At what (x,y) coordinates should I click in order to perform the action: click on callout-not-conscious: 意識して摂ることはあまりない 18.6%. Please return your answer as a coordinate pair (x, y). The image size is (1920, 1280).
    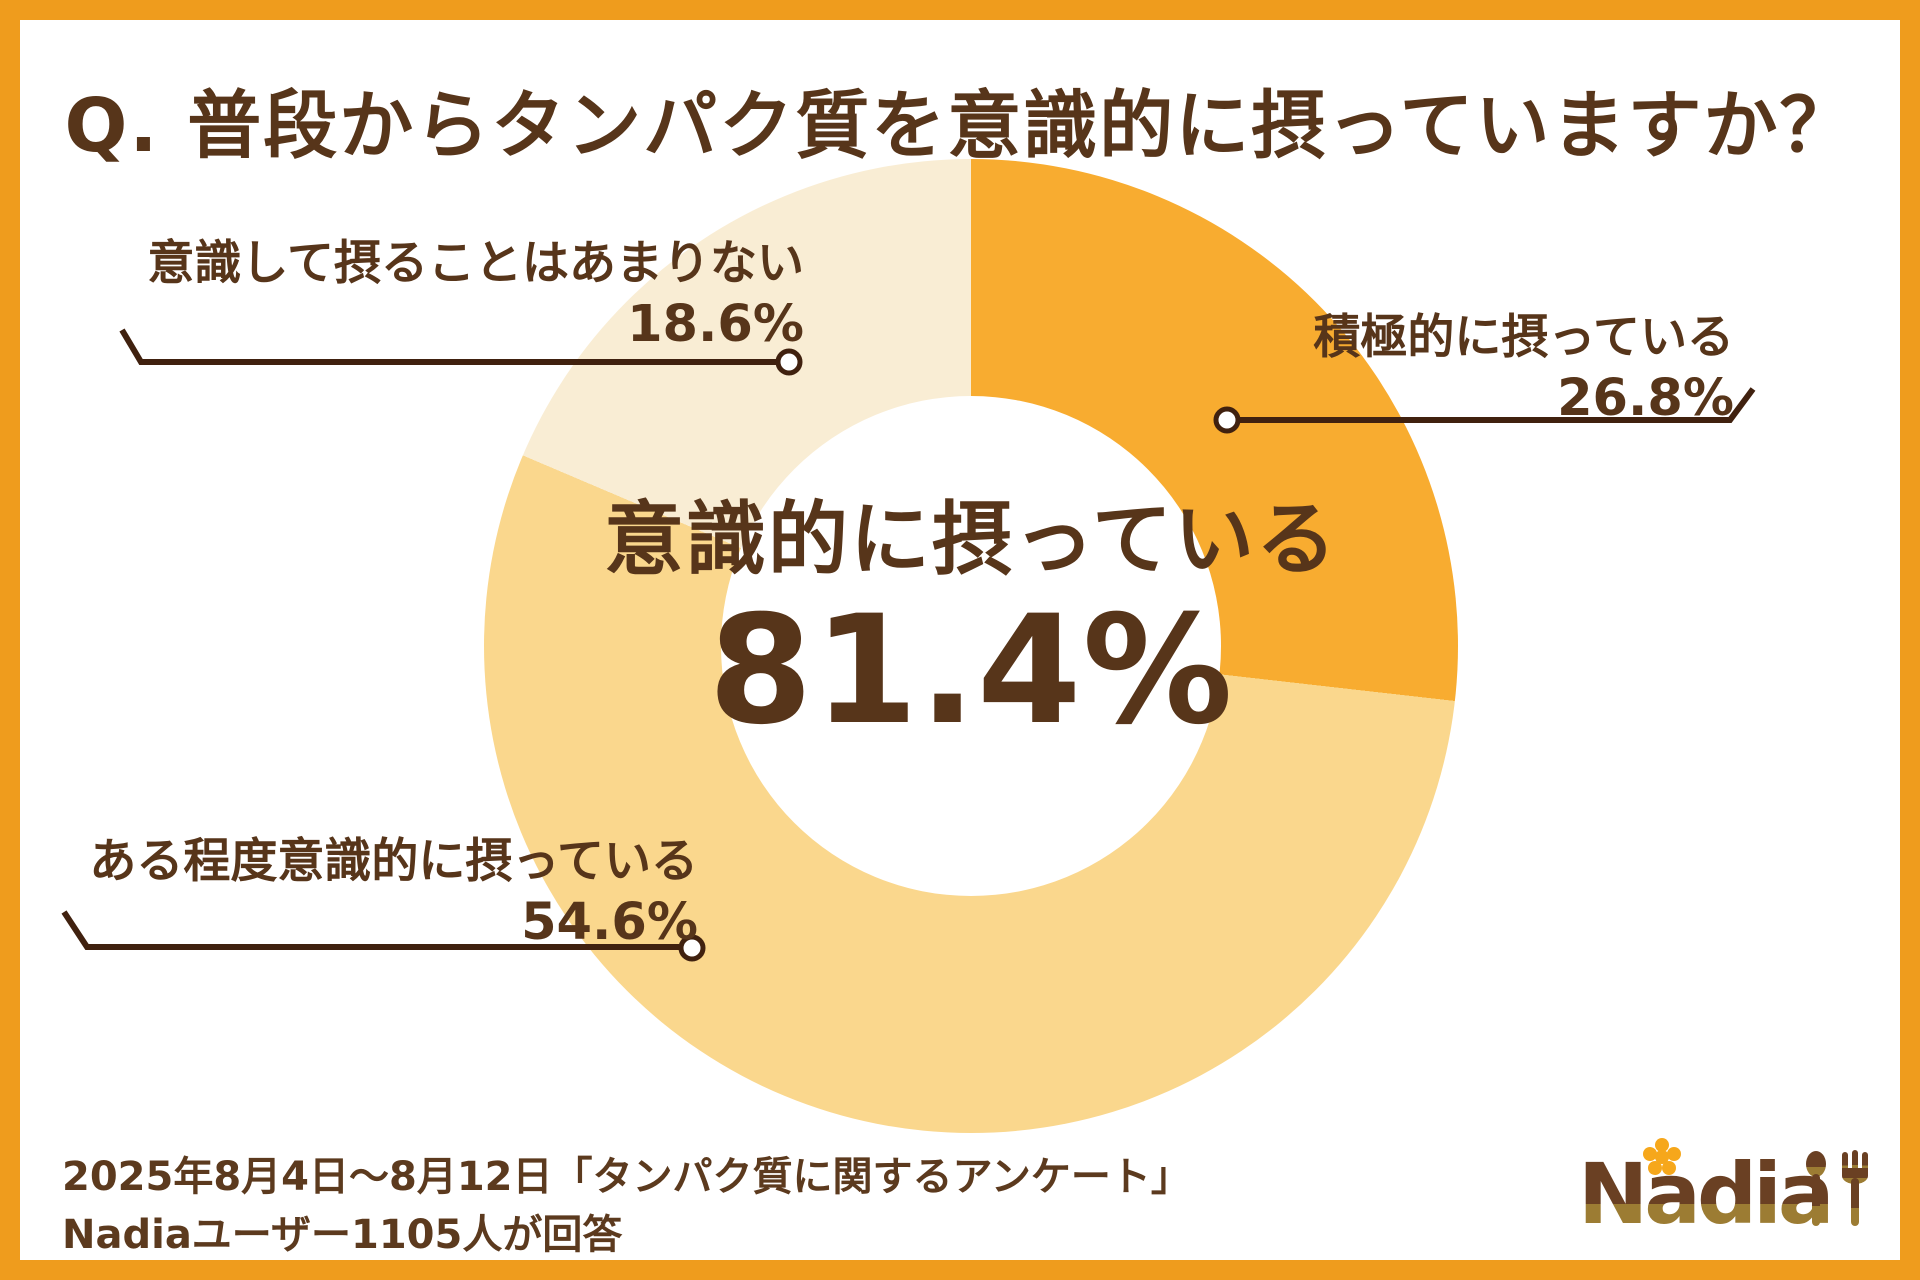
    Looking at the image, I should click on (475, 295).